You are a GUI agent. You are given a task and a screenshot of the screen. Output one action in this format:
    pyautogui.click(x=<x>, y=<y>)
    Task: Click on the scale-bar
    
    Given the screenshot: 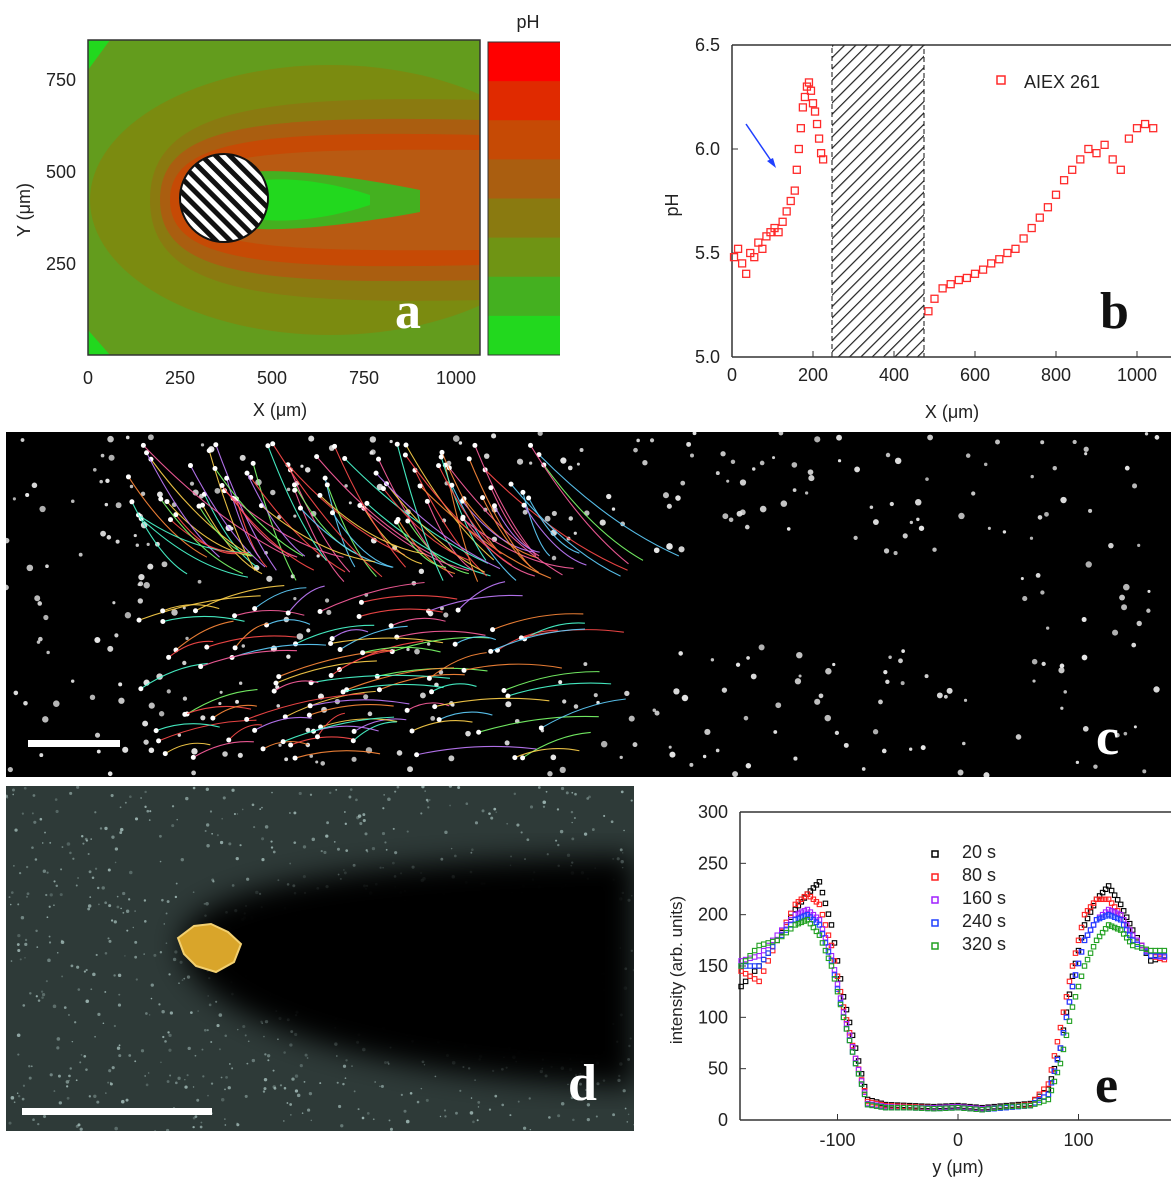 What is the action you would take?
    pyautogui.click(x=117, y=1111)
    